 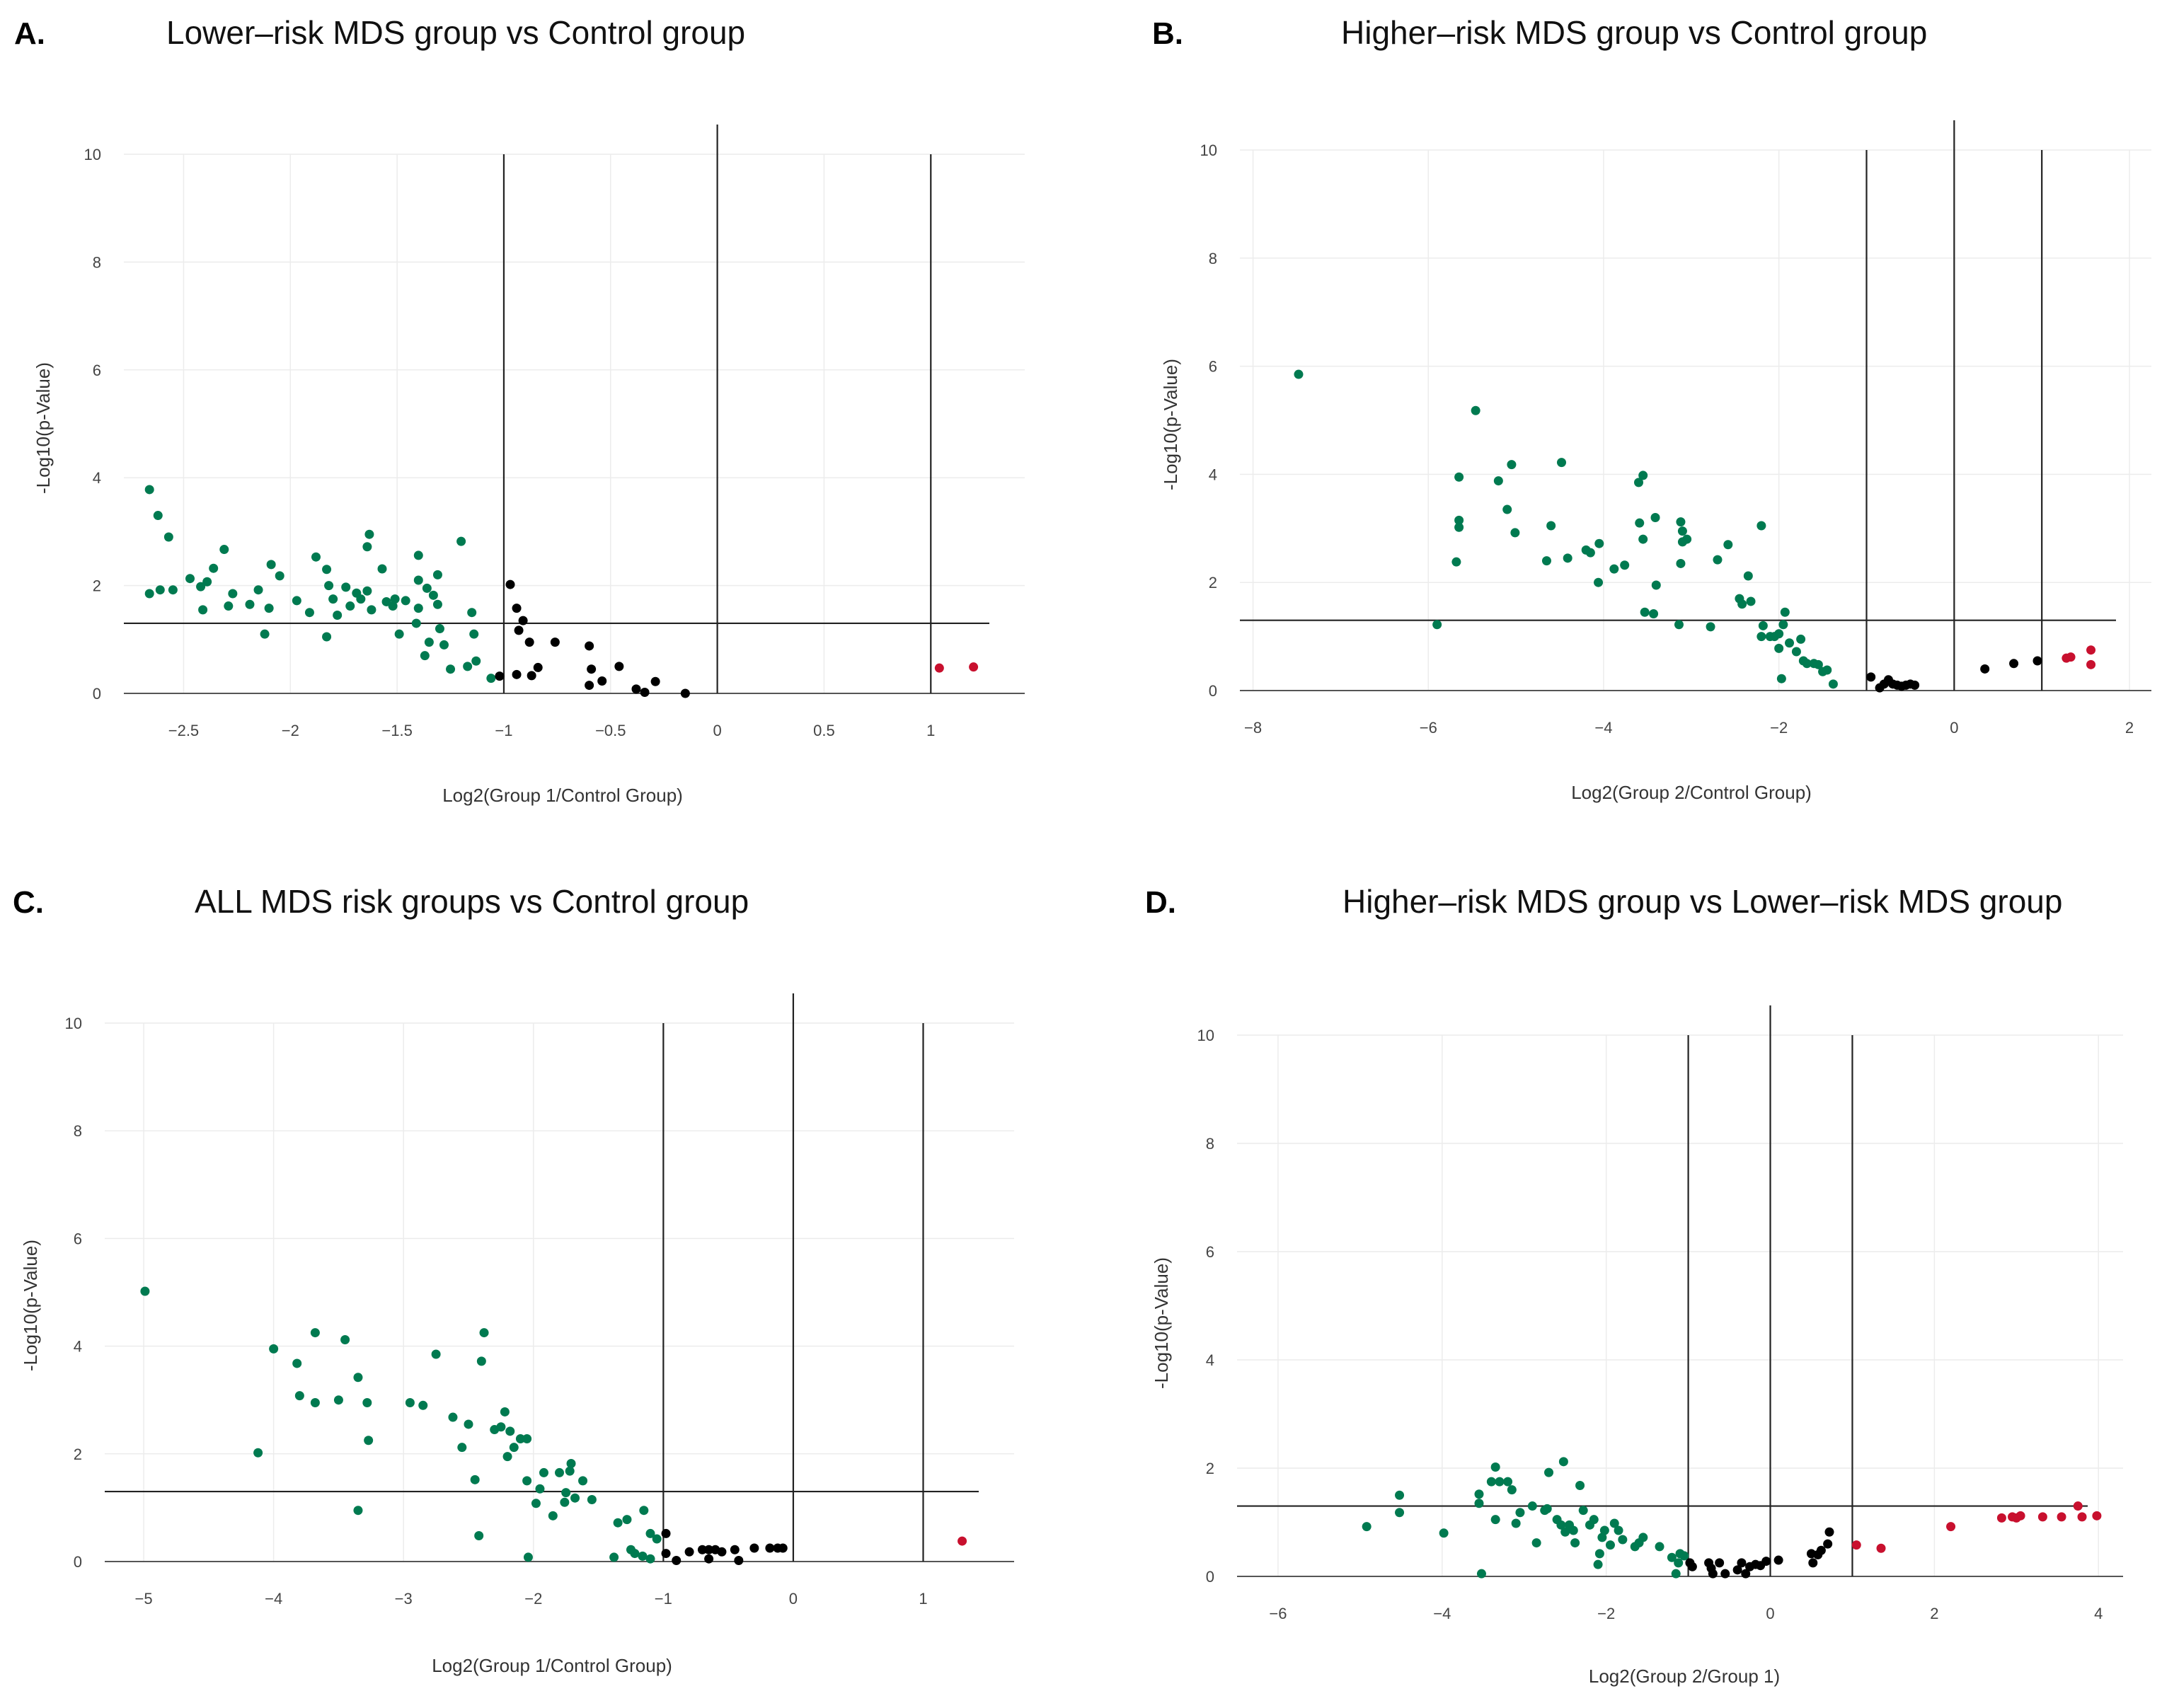 I want to click on panel-a-ytick-label: 4, so click(x=97, y=478).